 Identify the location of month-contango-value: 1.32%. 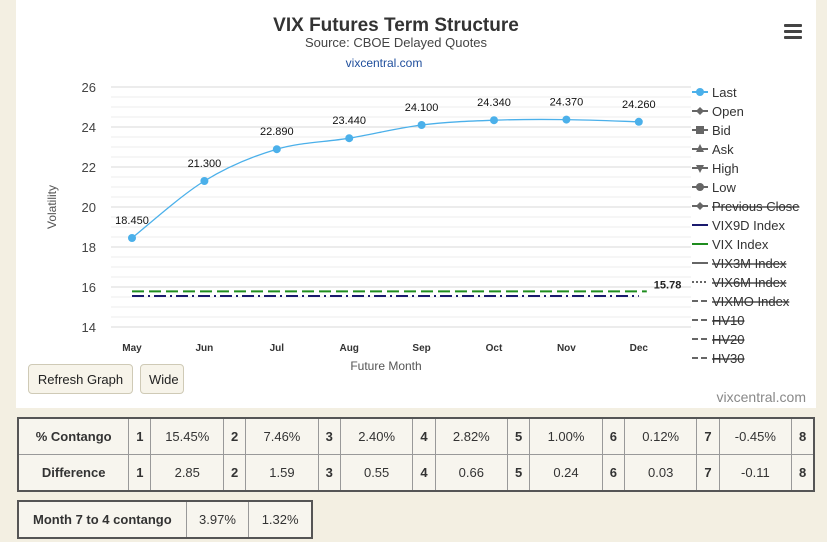
(280, 519).